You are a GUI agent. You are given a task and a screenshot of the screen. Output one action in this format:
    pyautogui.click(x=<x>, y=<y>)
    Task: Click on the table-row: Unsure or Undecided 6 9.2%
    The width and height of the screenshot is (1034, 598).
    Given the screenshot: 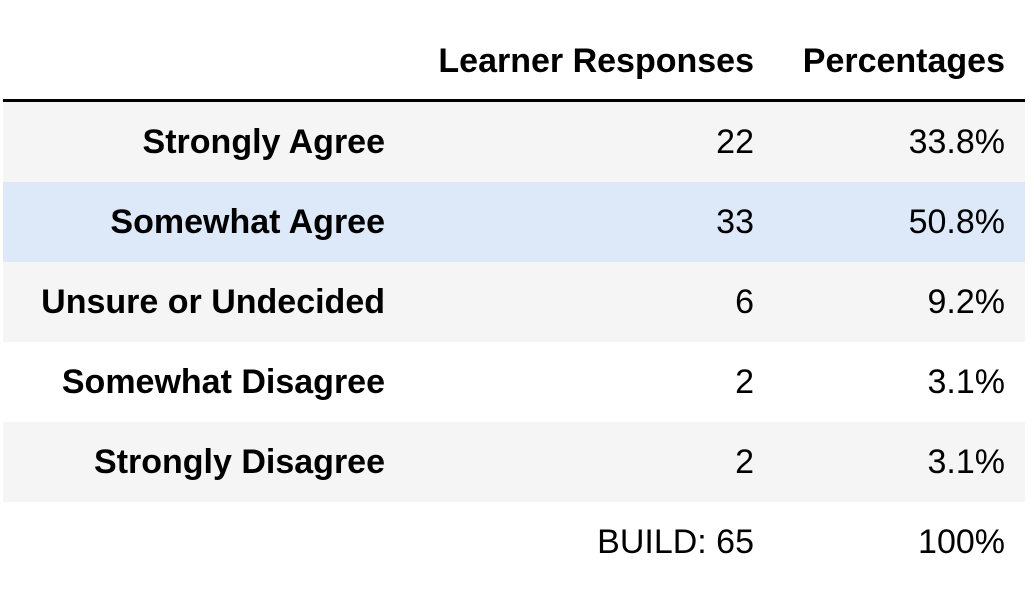 What is the action you would take?
    pyautogui.click(x=514, y=302)
    